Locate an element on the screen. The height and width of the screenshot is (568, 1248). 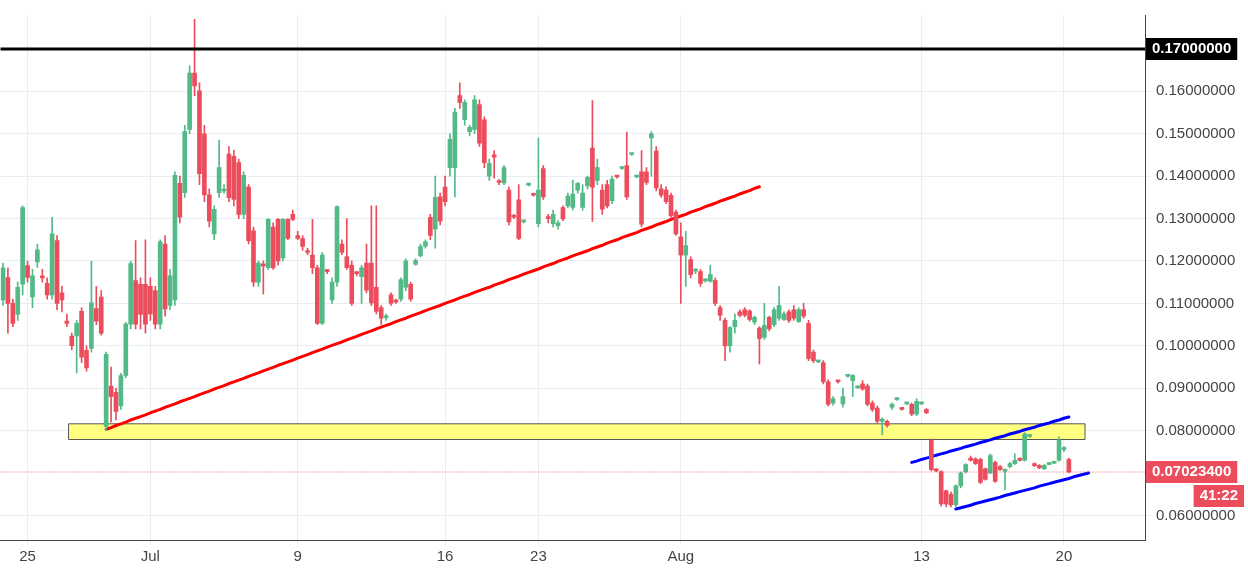
x-tick-label: 25 is located at coordinates (27, 556).